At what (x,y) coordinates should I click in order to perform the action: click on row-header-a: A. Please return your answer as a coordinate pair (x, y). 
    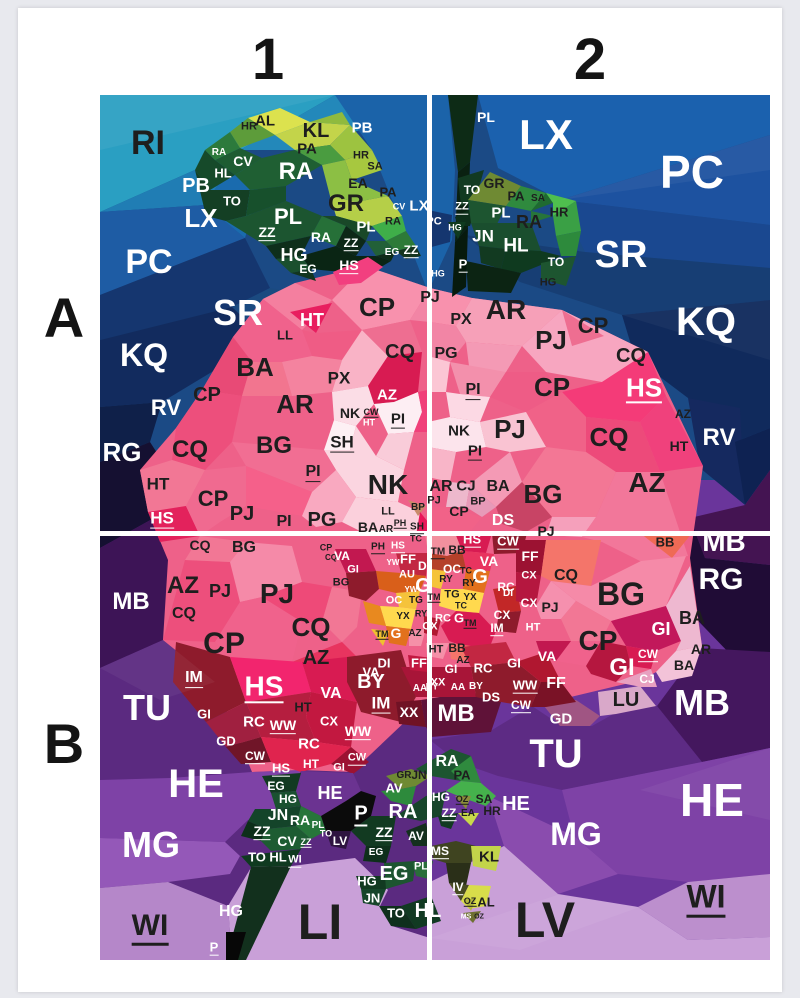
    Looking at the image, I should click on (64, 317).